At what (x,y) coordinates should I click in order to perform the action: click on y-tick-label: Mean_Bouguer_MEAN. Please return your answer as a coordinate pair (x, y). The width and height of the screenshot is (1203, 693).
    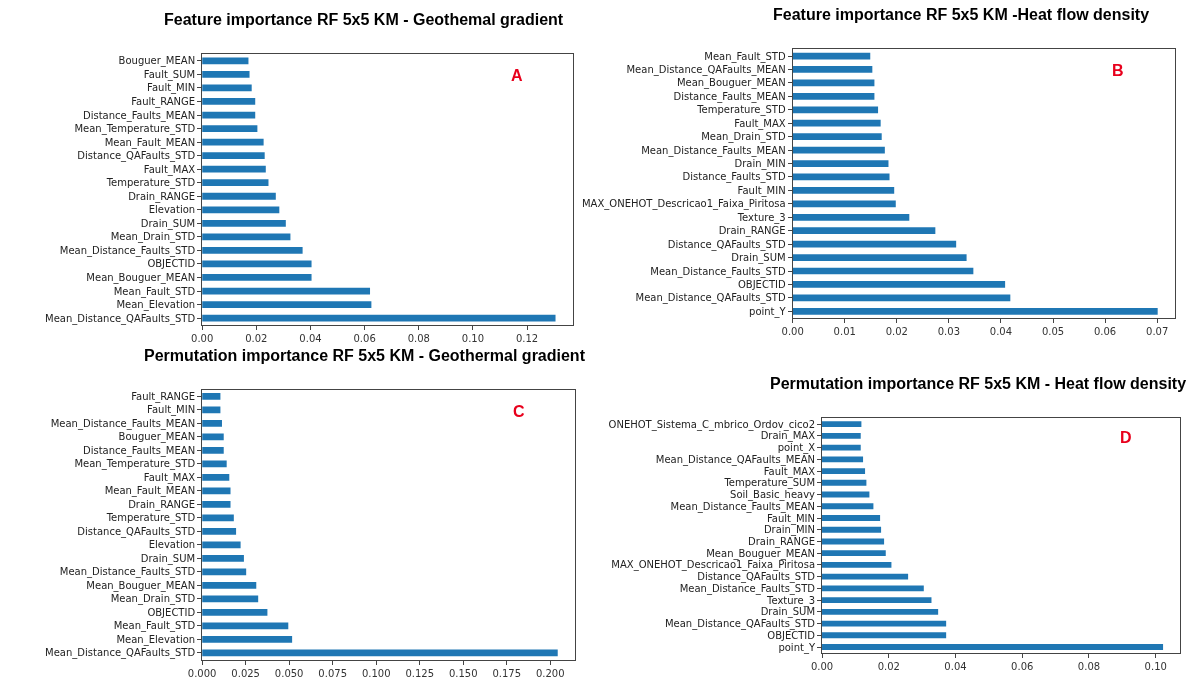
    Looking at the image, I should click on (731, 83).